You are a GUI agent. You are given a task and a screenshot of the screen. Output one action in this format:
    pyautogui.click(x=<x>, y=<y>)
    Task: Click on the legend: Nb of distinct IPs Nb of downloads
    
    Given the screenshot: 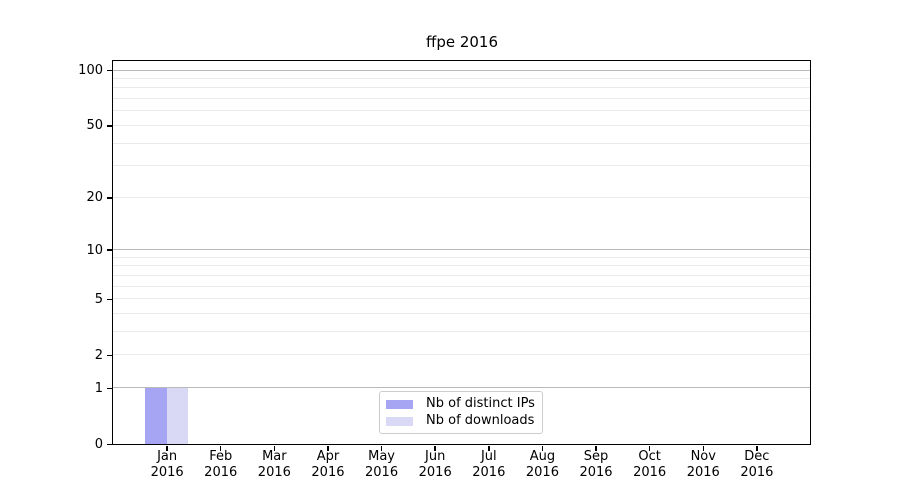 What is the action you would take?
    pyautogui.click(x=461, y=412)
    